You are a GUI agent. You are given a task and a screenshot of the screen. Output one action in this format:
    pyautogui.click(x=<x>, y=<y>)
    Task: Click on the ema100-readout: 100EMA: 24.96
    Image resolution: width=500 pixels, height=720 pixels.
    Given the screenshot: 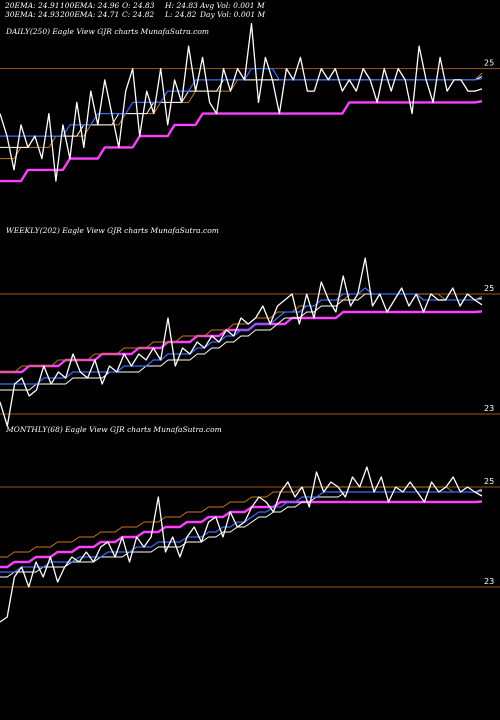 What is the action you would take?
    pyautogui.click(x=90, y=5)
    